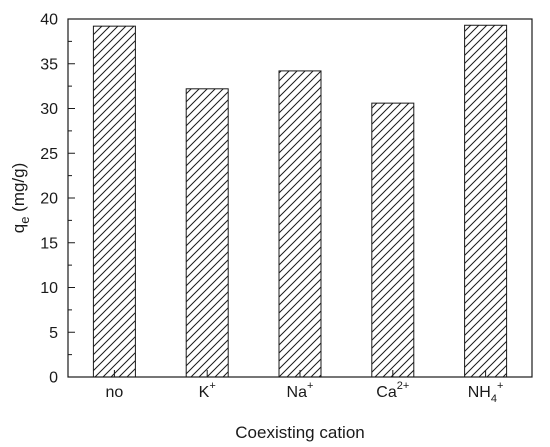 This screenshot has height=447, width=550. What do you see at coordinates (49, 288) in the screenshot?
I see `y-tick-label-2: 10` at bounding box center [49, 288].